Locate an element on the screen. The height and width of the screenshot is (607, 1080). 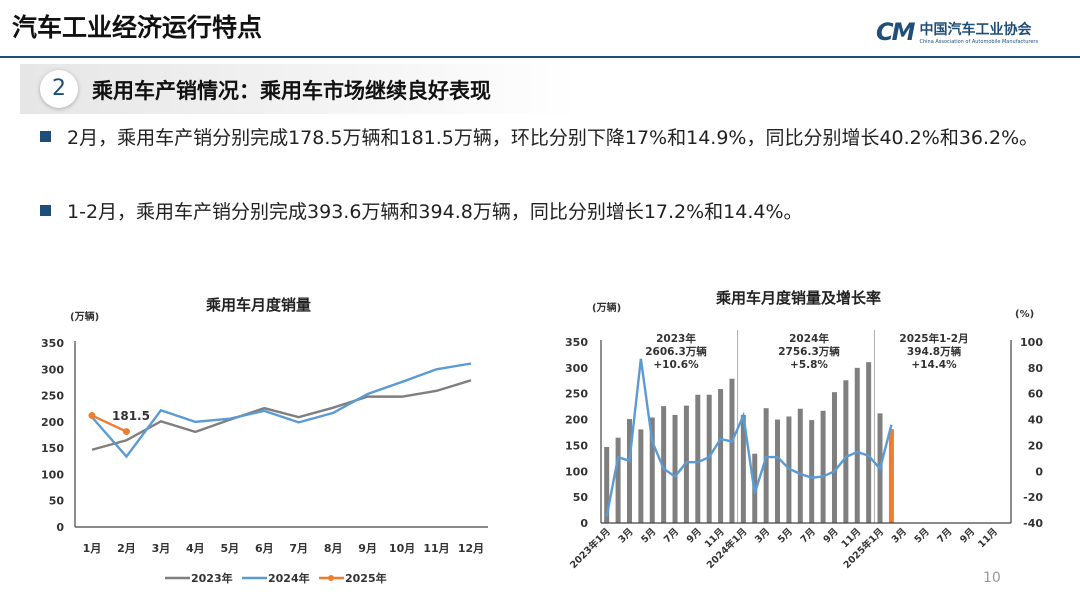
chart2-title: 乘用车月度销量及增长率 is located at coordinates (799, 298).